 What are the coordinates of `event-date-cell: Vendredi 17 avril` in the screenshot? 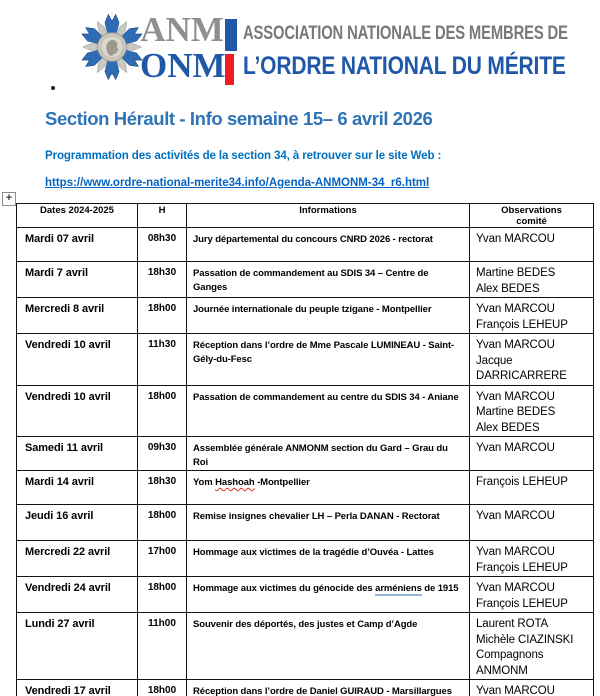 It's located at (77, 687).